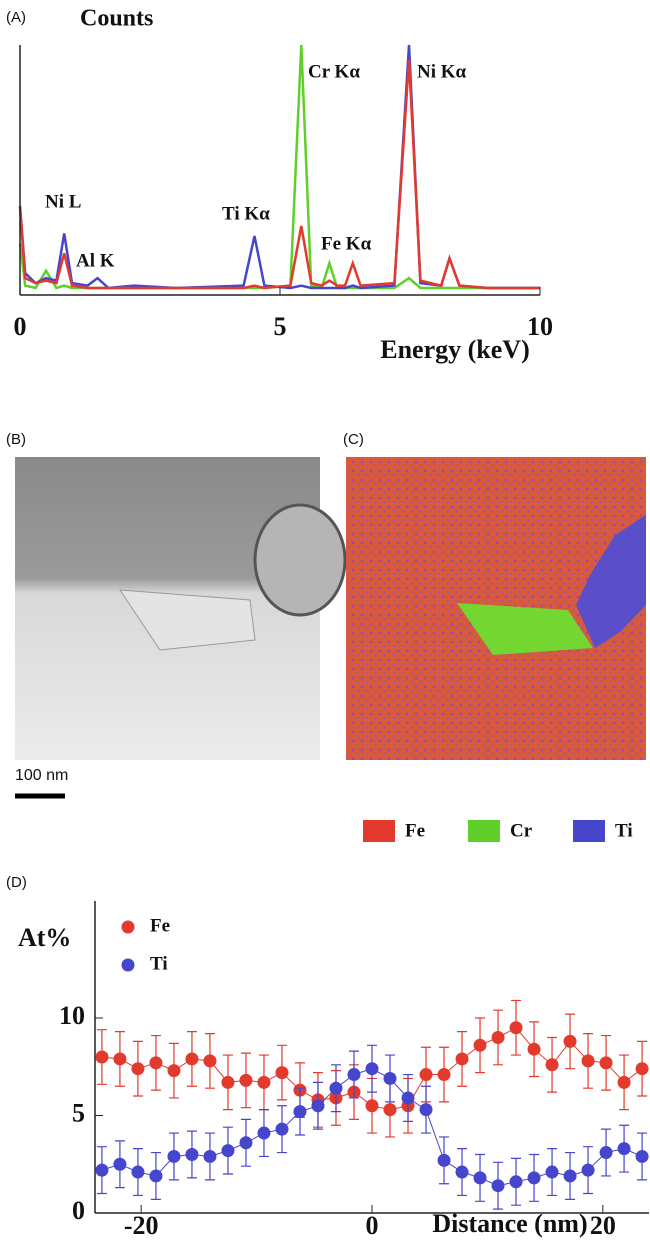 Image resolution: width=650 pixels, height=1240 pixels. I want to click on ti-region, so click(611, 581).